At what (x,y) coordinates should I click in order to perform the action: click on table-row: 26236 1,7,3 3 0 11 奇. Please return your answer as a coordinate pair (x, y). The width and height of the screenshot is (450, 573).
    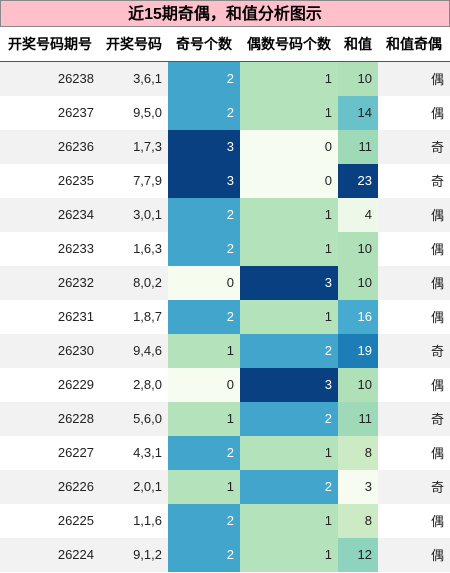
    Looking at the image, I should click on (225, 146).